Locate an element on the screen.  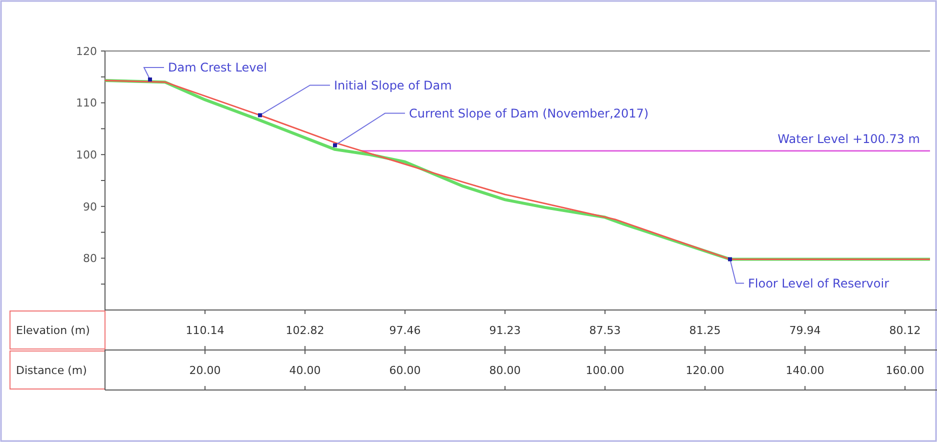
text: 110.14 is located at coordinates (205, 330).